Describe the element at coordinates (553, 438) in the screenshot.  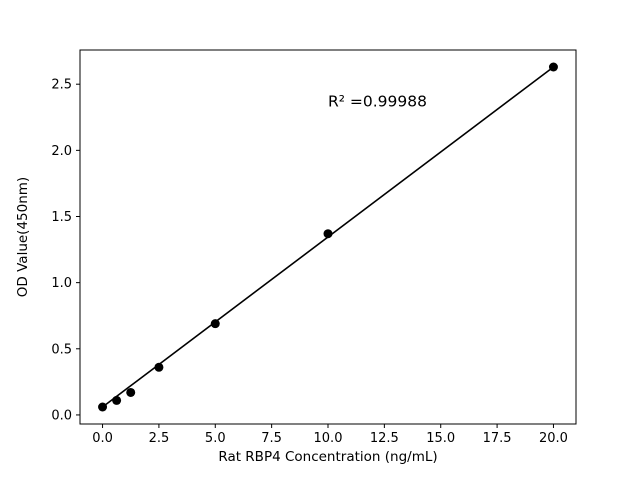
I see `x-tick-label: 20.0` at that location.